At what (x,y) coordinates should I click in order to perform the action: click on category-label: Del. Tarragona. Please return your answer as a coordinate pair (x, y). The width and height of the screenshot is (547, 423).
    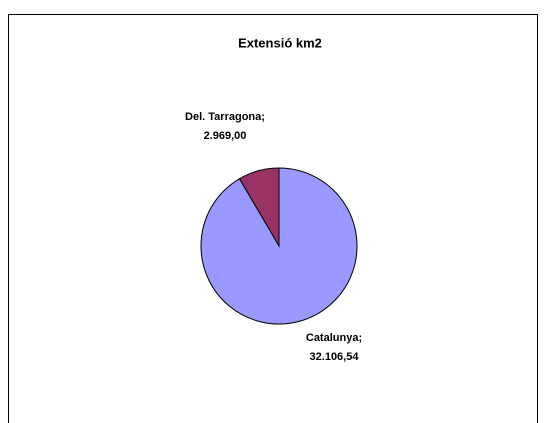
    Looking at the image, I should click on (223, 117).